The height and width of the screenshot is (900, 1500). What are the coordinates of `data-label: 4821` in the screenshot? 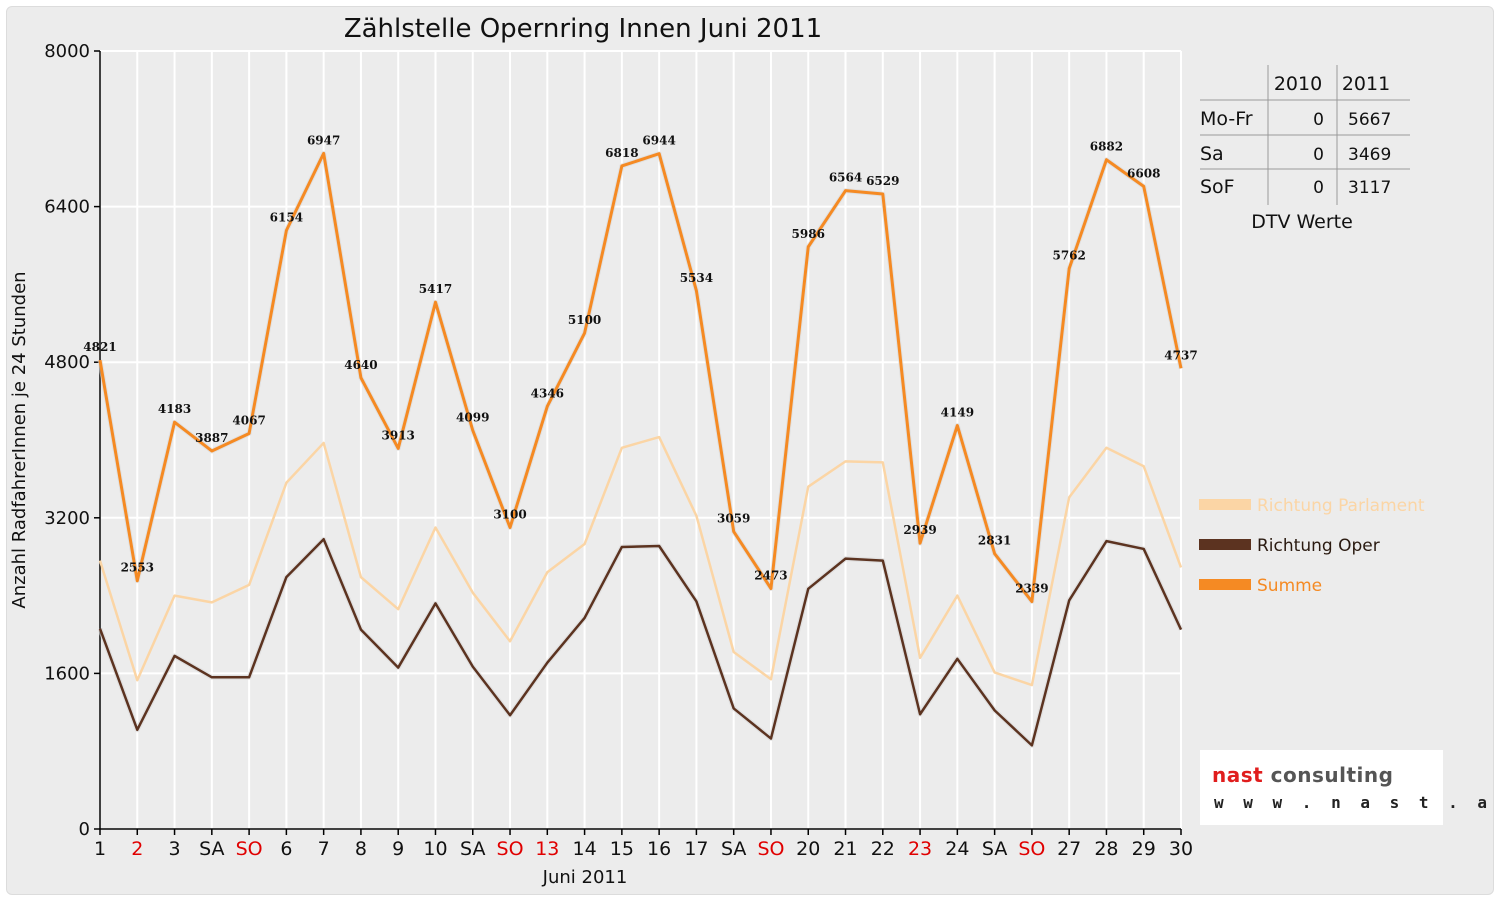 It's located at (99, 347).